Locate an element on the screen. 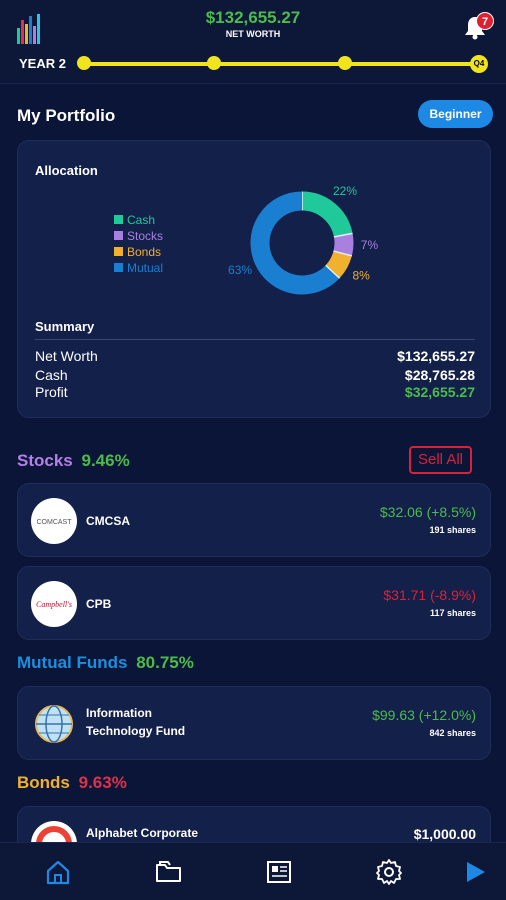  stock-item-cpb: Campbell's CPB $31.71 (-8.9%) 117 shares is located at coordinates (254, 603).